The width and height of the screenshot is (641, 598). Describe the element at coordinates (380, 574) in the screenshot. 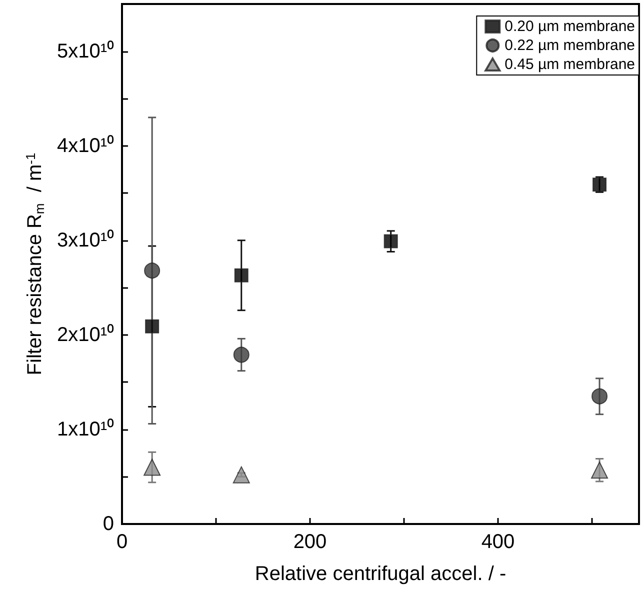

I see `x-axis-title: Relative centrifugal accel. / -` at that location.